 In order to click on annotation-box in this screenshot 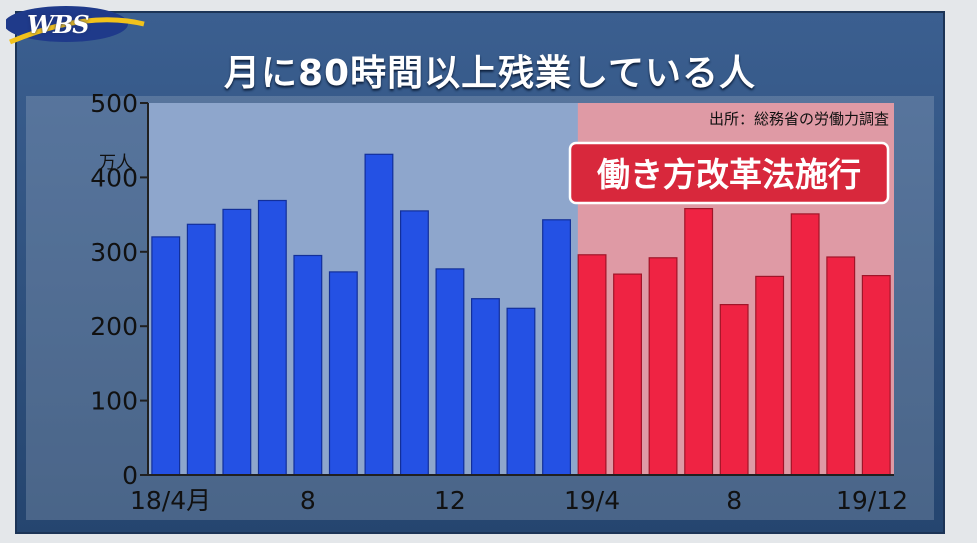, I will do `click(729, 173)`.